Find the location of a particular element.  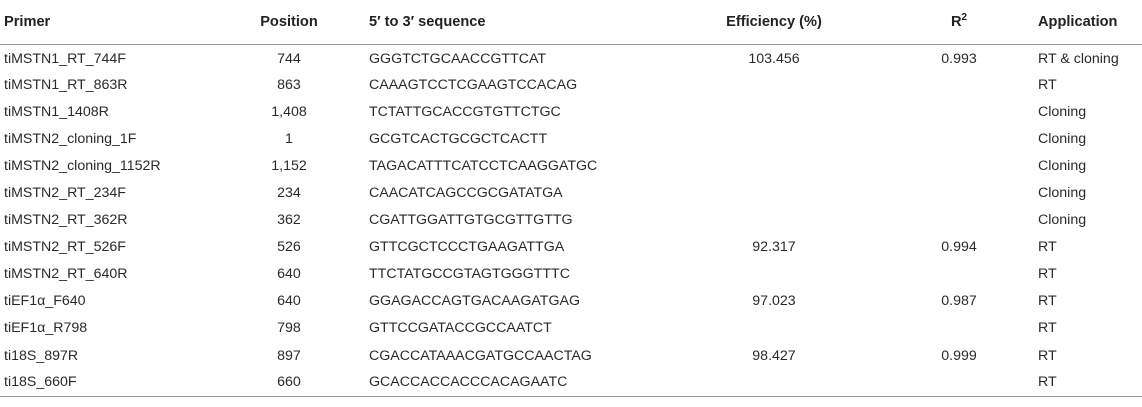

cell-primer: tiMSTN1_RT_863R is located at coordinates (66, 84).